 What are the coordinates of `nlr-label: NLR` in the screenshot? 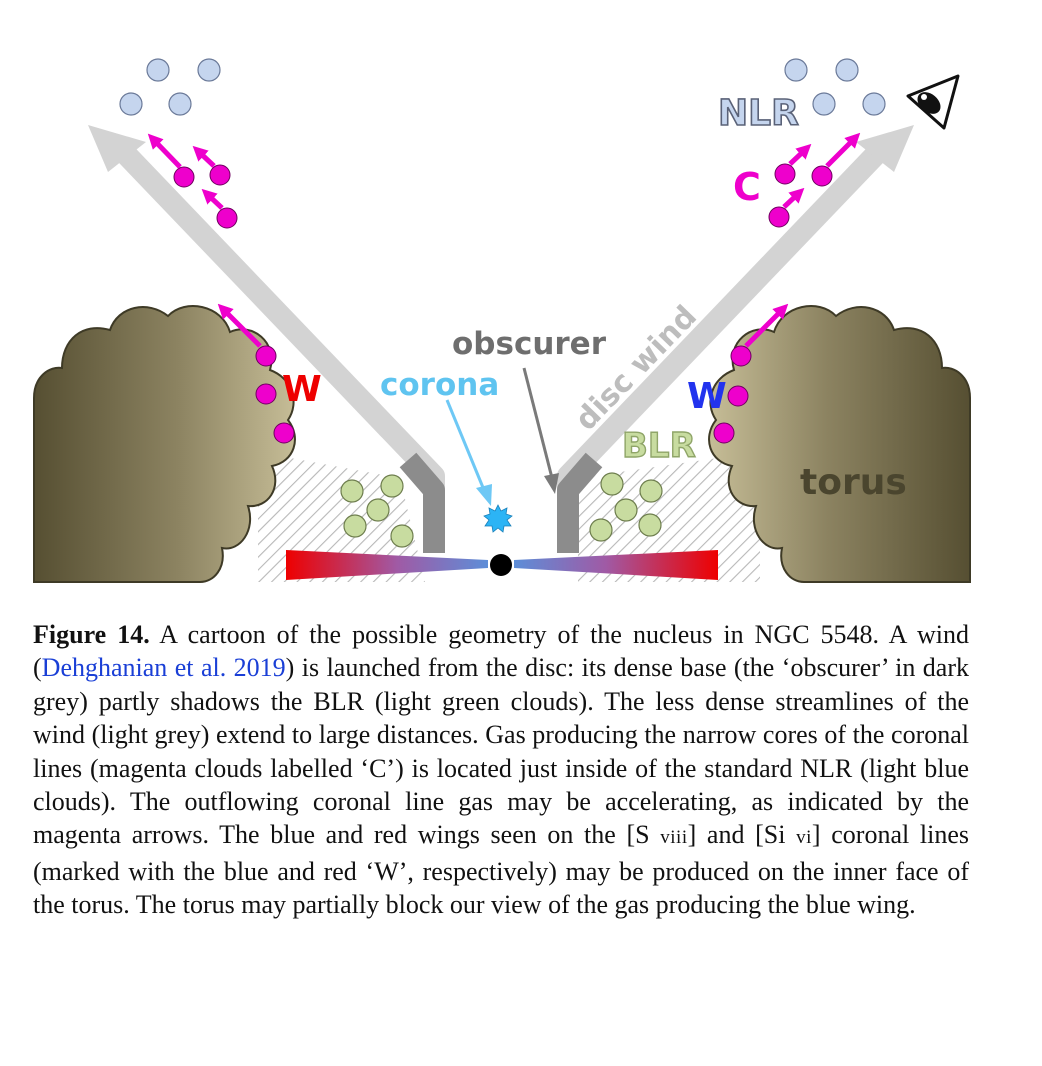 It's located at (758, 113).